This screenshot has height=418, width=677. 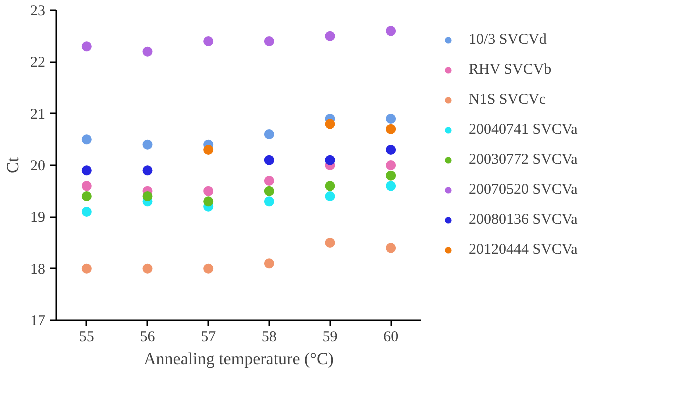 I want to click on x-tick-label: 59, so click(x=330, y=338).